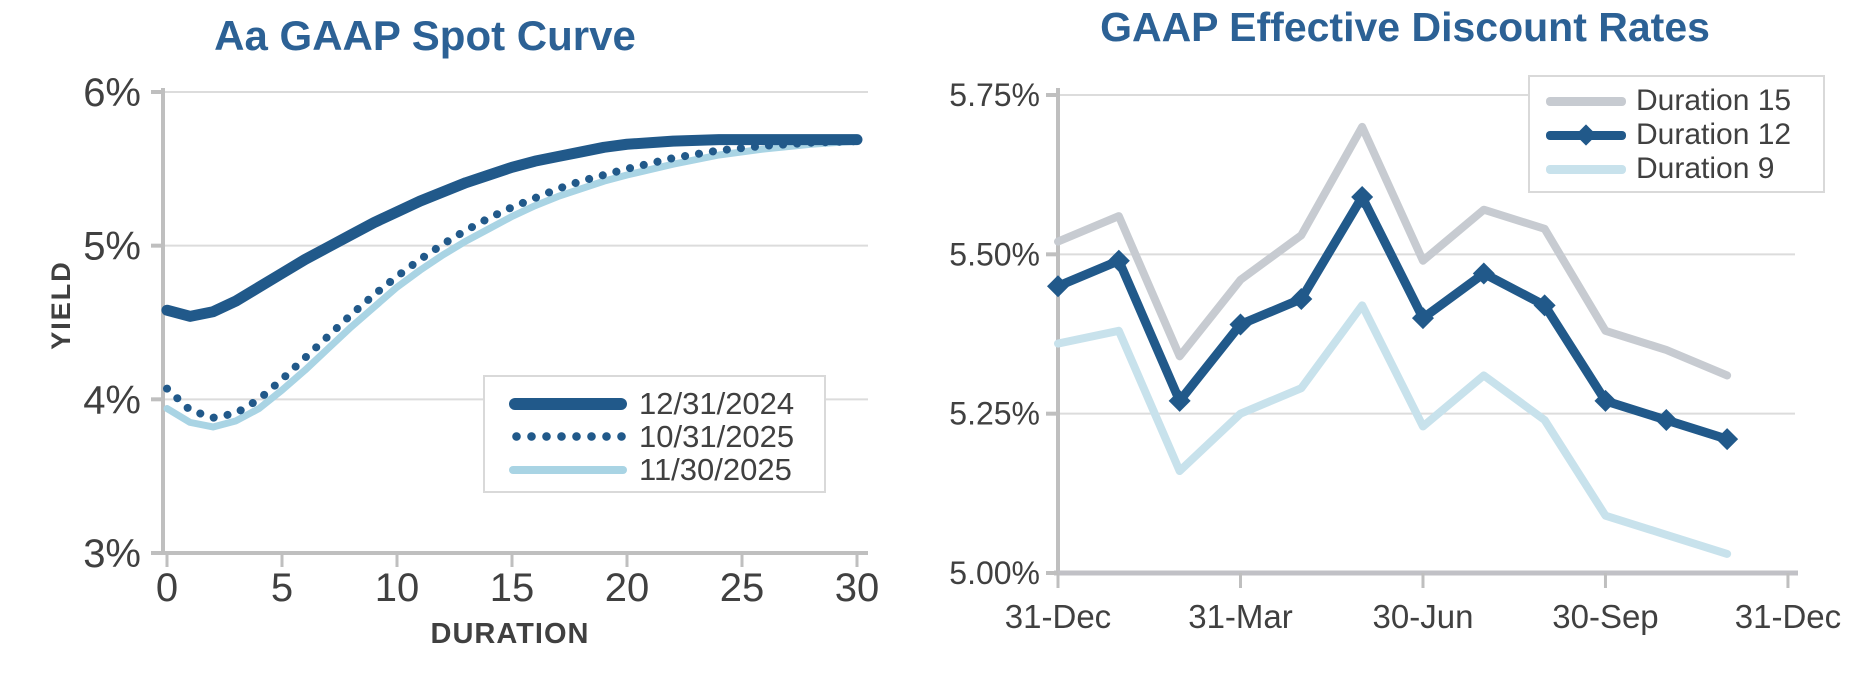  I want to click on series-line-Duration 9, so click(1393, 429).